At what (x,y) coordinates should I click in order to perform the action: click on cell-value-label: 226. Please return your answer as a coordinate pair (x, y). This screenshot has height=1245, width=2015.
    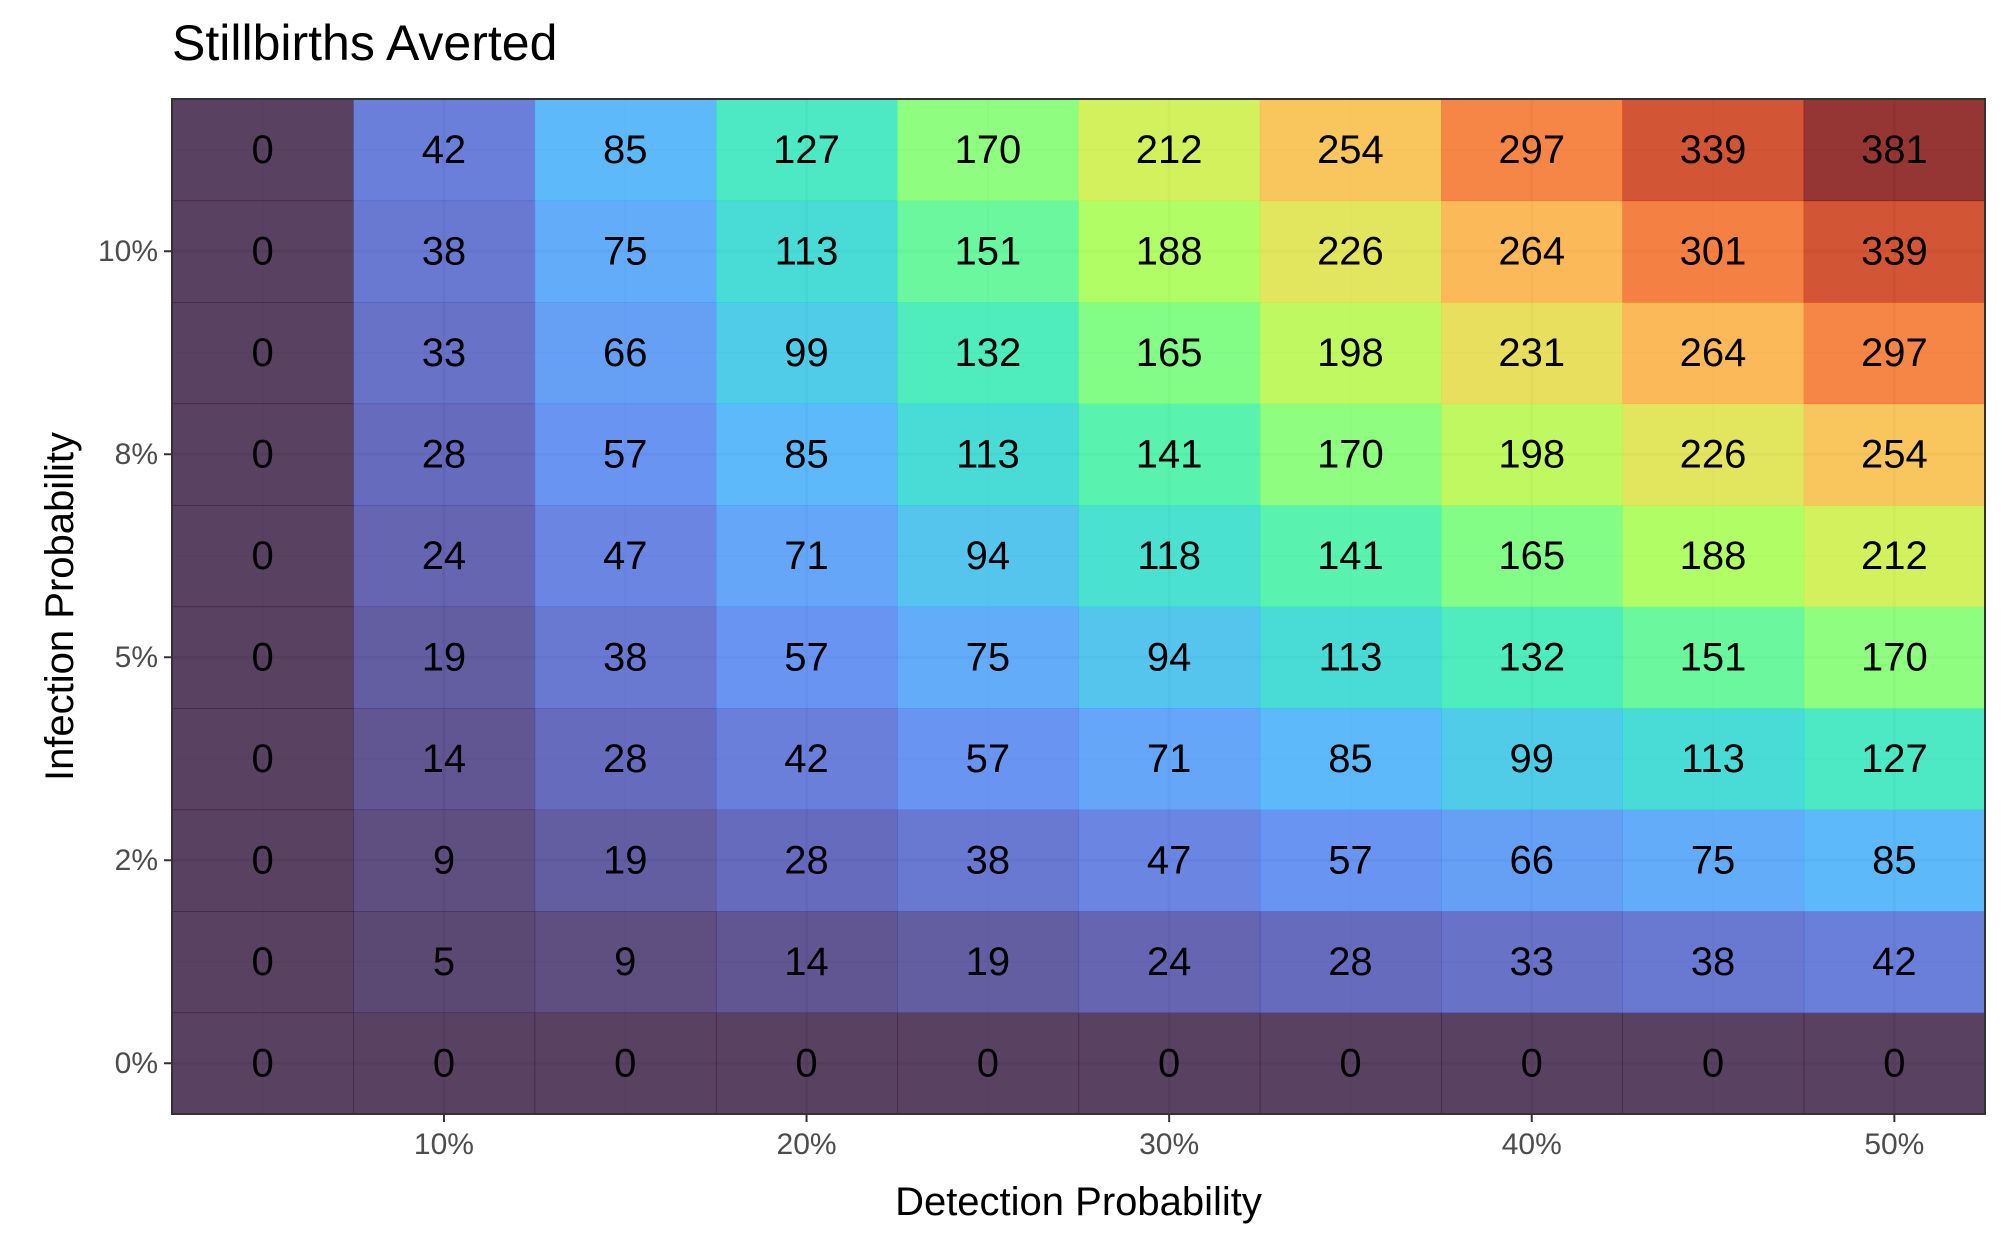
    Looking at the image, I should click on (1350, 251).